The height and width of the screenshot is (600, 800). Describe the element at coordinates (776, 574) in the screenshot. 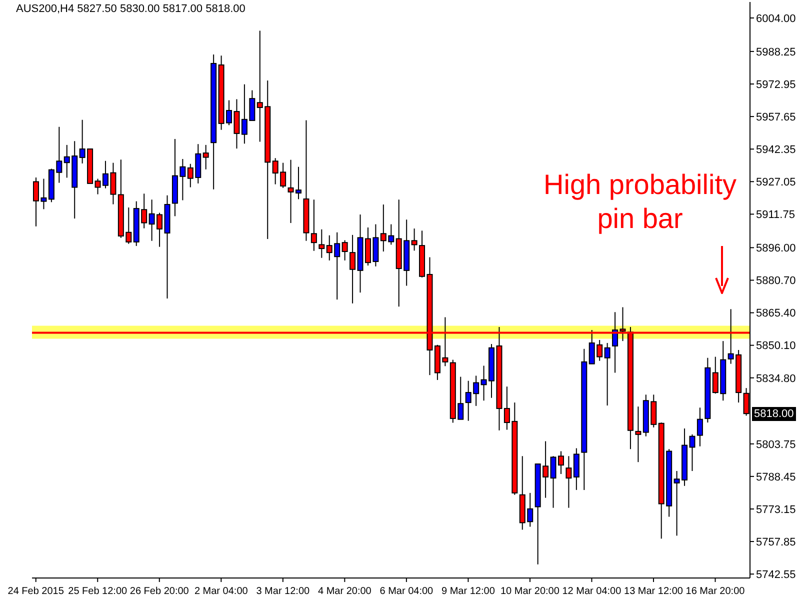

I see `y-tick-label: 5742.55` at that location.